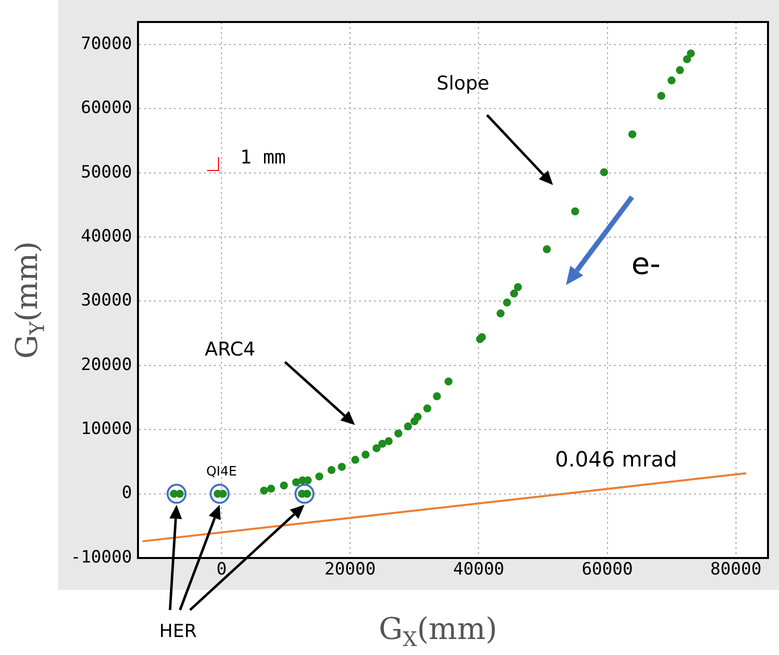  I want to click on y-tick-label: 30000, so click(106, 300).